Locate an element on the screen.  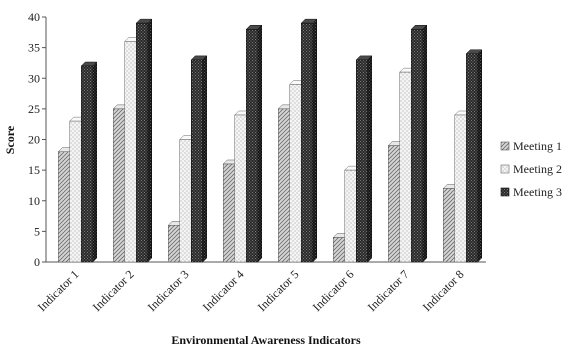
x-axis-title: Environmental Awareness Indicators is located at coordinates (266, 340).